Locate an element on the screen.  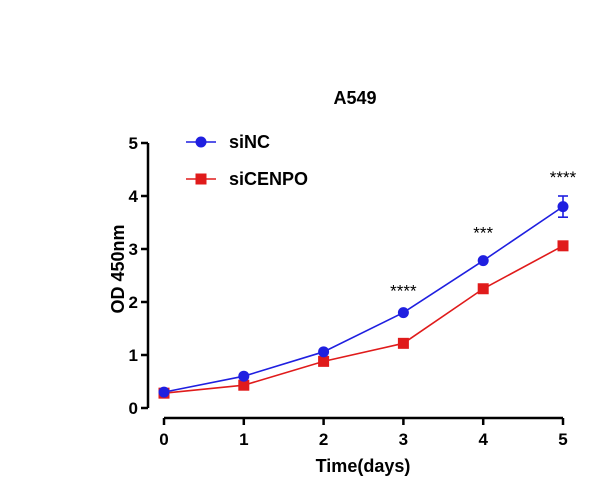
legend-label: siNC is located at coordinates (249, 142).